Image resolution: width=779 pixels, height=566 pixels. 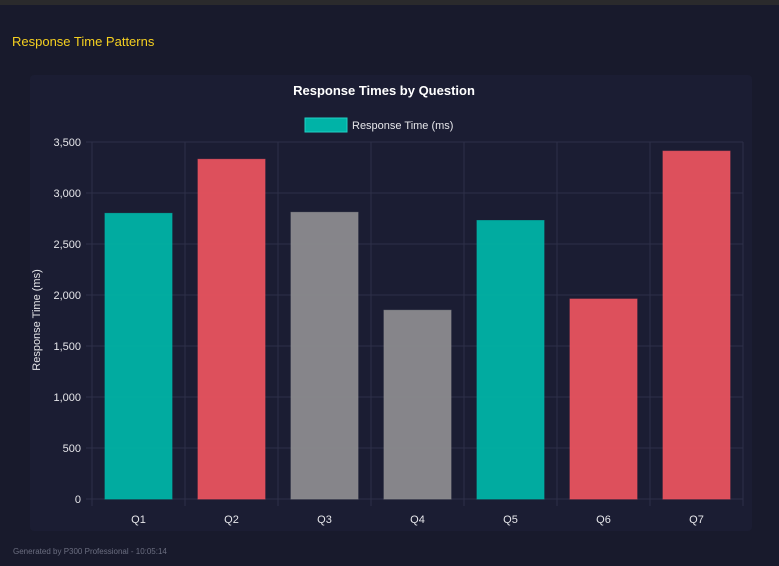 What do you see at coordinates (324, 520) in the screenshot?
I see `x-tick-label: Q3` at bounding box center [324, 520].